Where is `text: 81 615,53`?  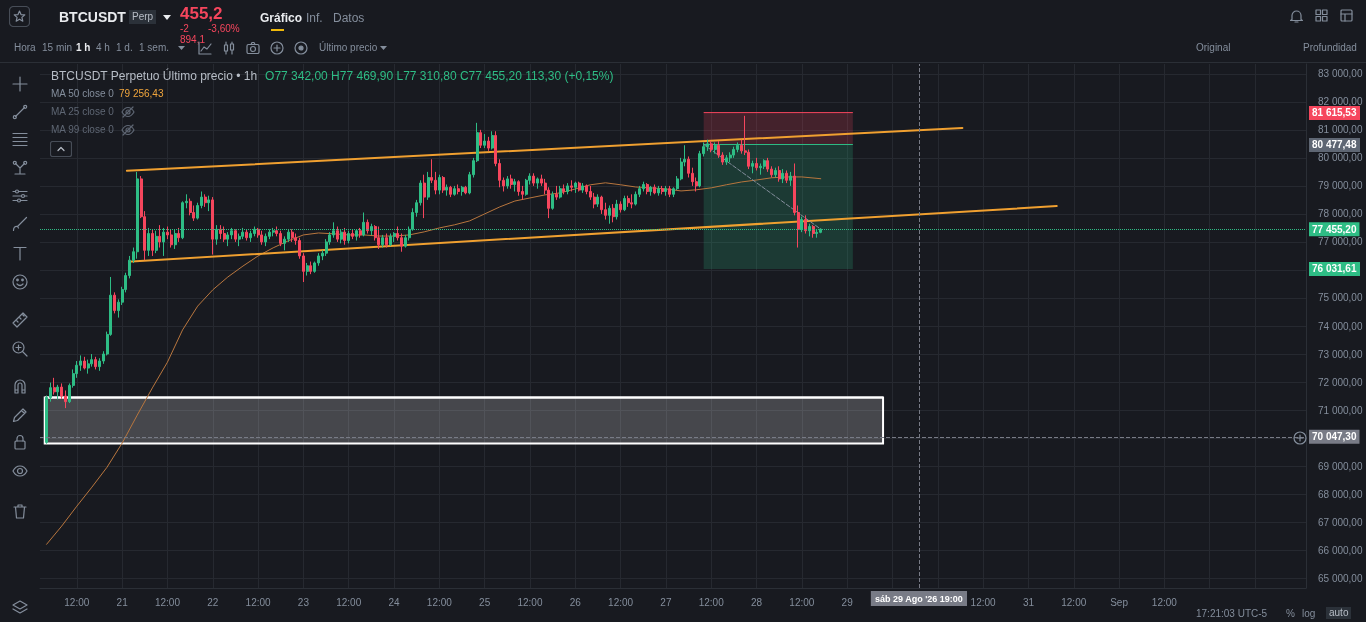 text: 81 615,53 is located at coordinates (1334, 113).